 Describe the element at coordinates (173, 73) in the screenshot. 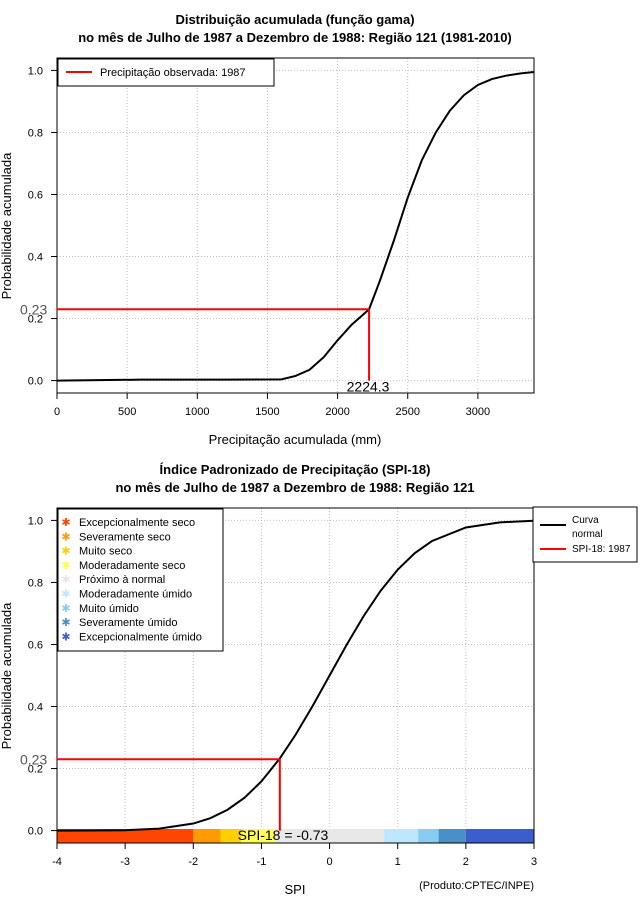

I see `chart-1-legend-observed-label: Precipitação observada: 1987` at that location.